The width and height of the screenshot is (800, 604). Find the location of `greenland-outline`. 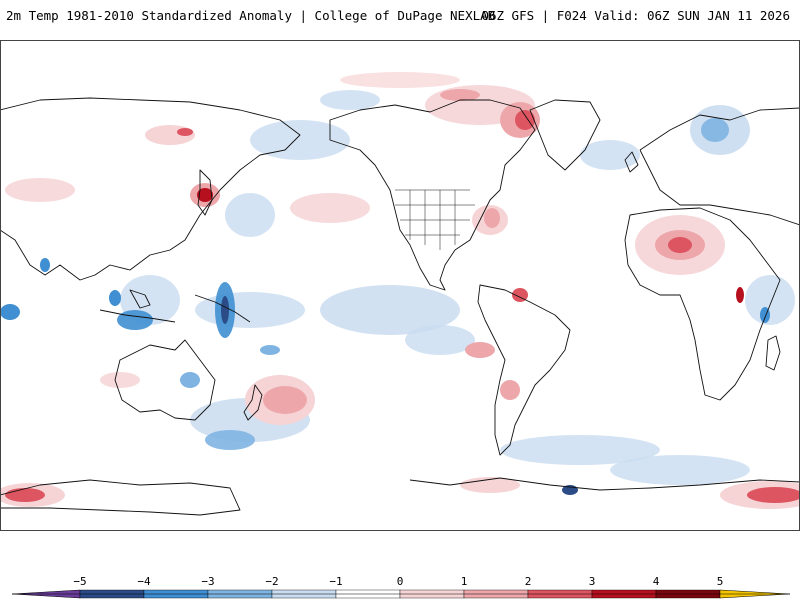

greenland-outline is located at coordinates (565, 135).